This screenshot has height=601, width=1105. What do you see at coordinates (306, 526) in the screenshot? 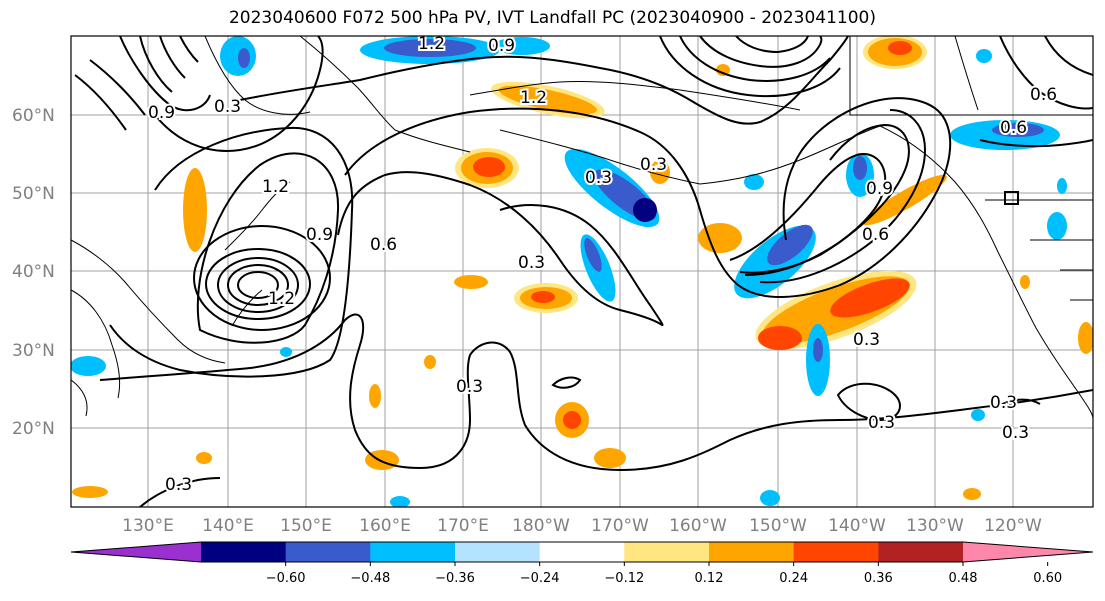
I see `lon-label: 150°E` at bounding box center [306, 526].